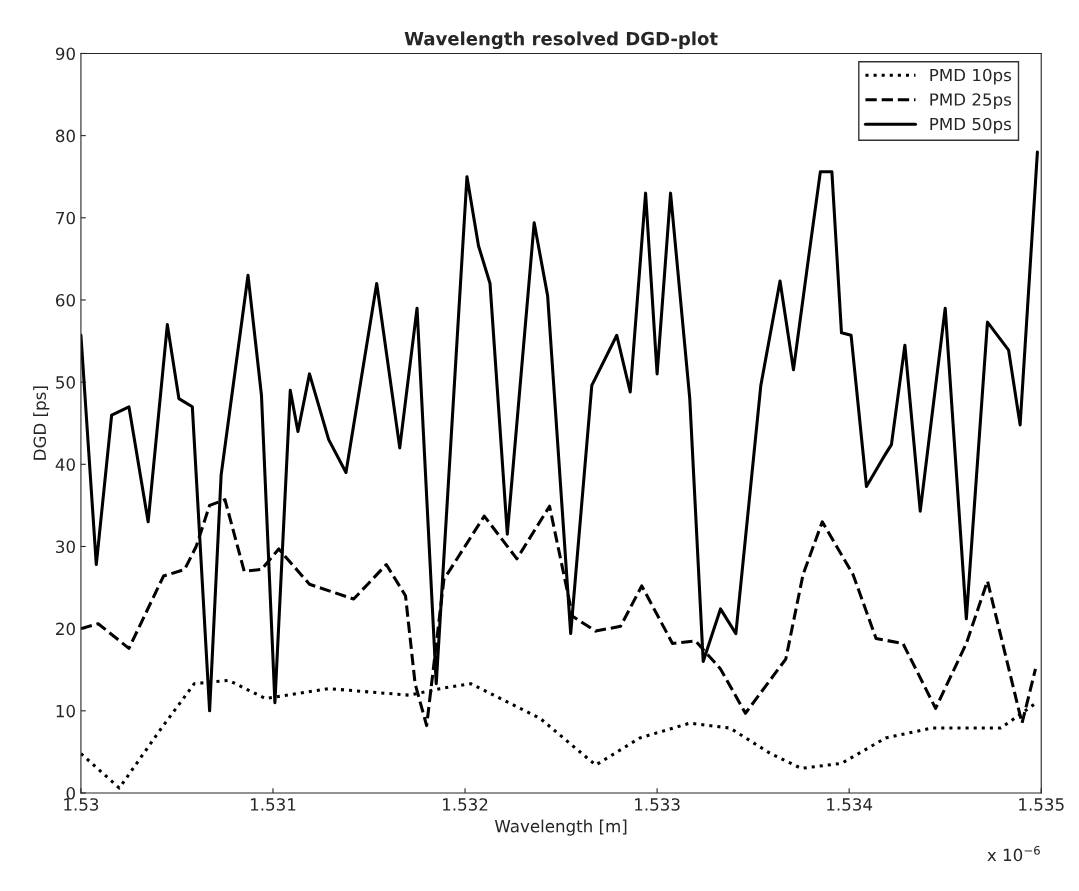 This screenshot has height=891, width=1079. What do you see at coordinates (65, 136) in the screenshot?
I see `y-tick-label: 80` at bounding box center [65, 136].